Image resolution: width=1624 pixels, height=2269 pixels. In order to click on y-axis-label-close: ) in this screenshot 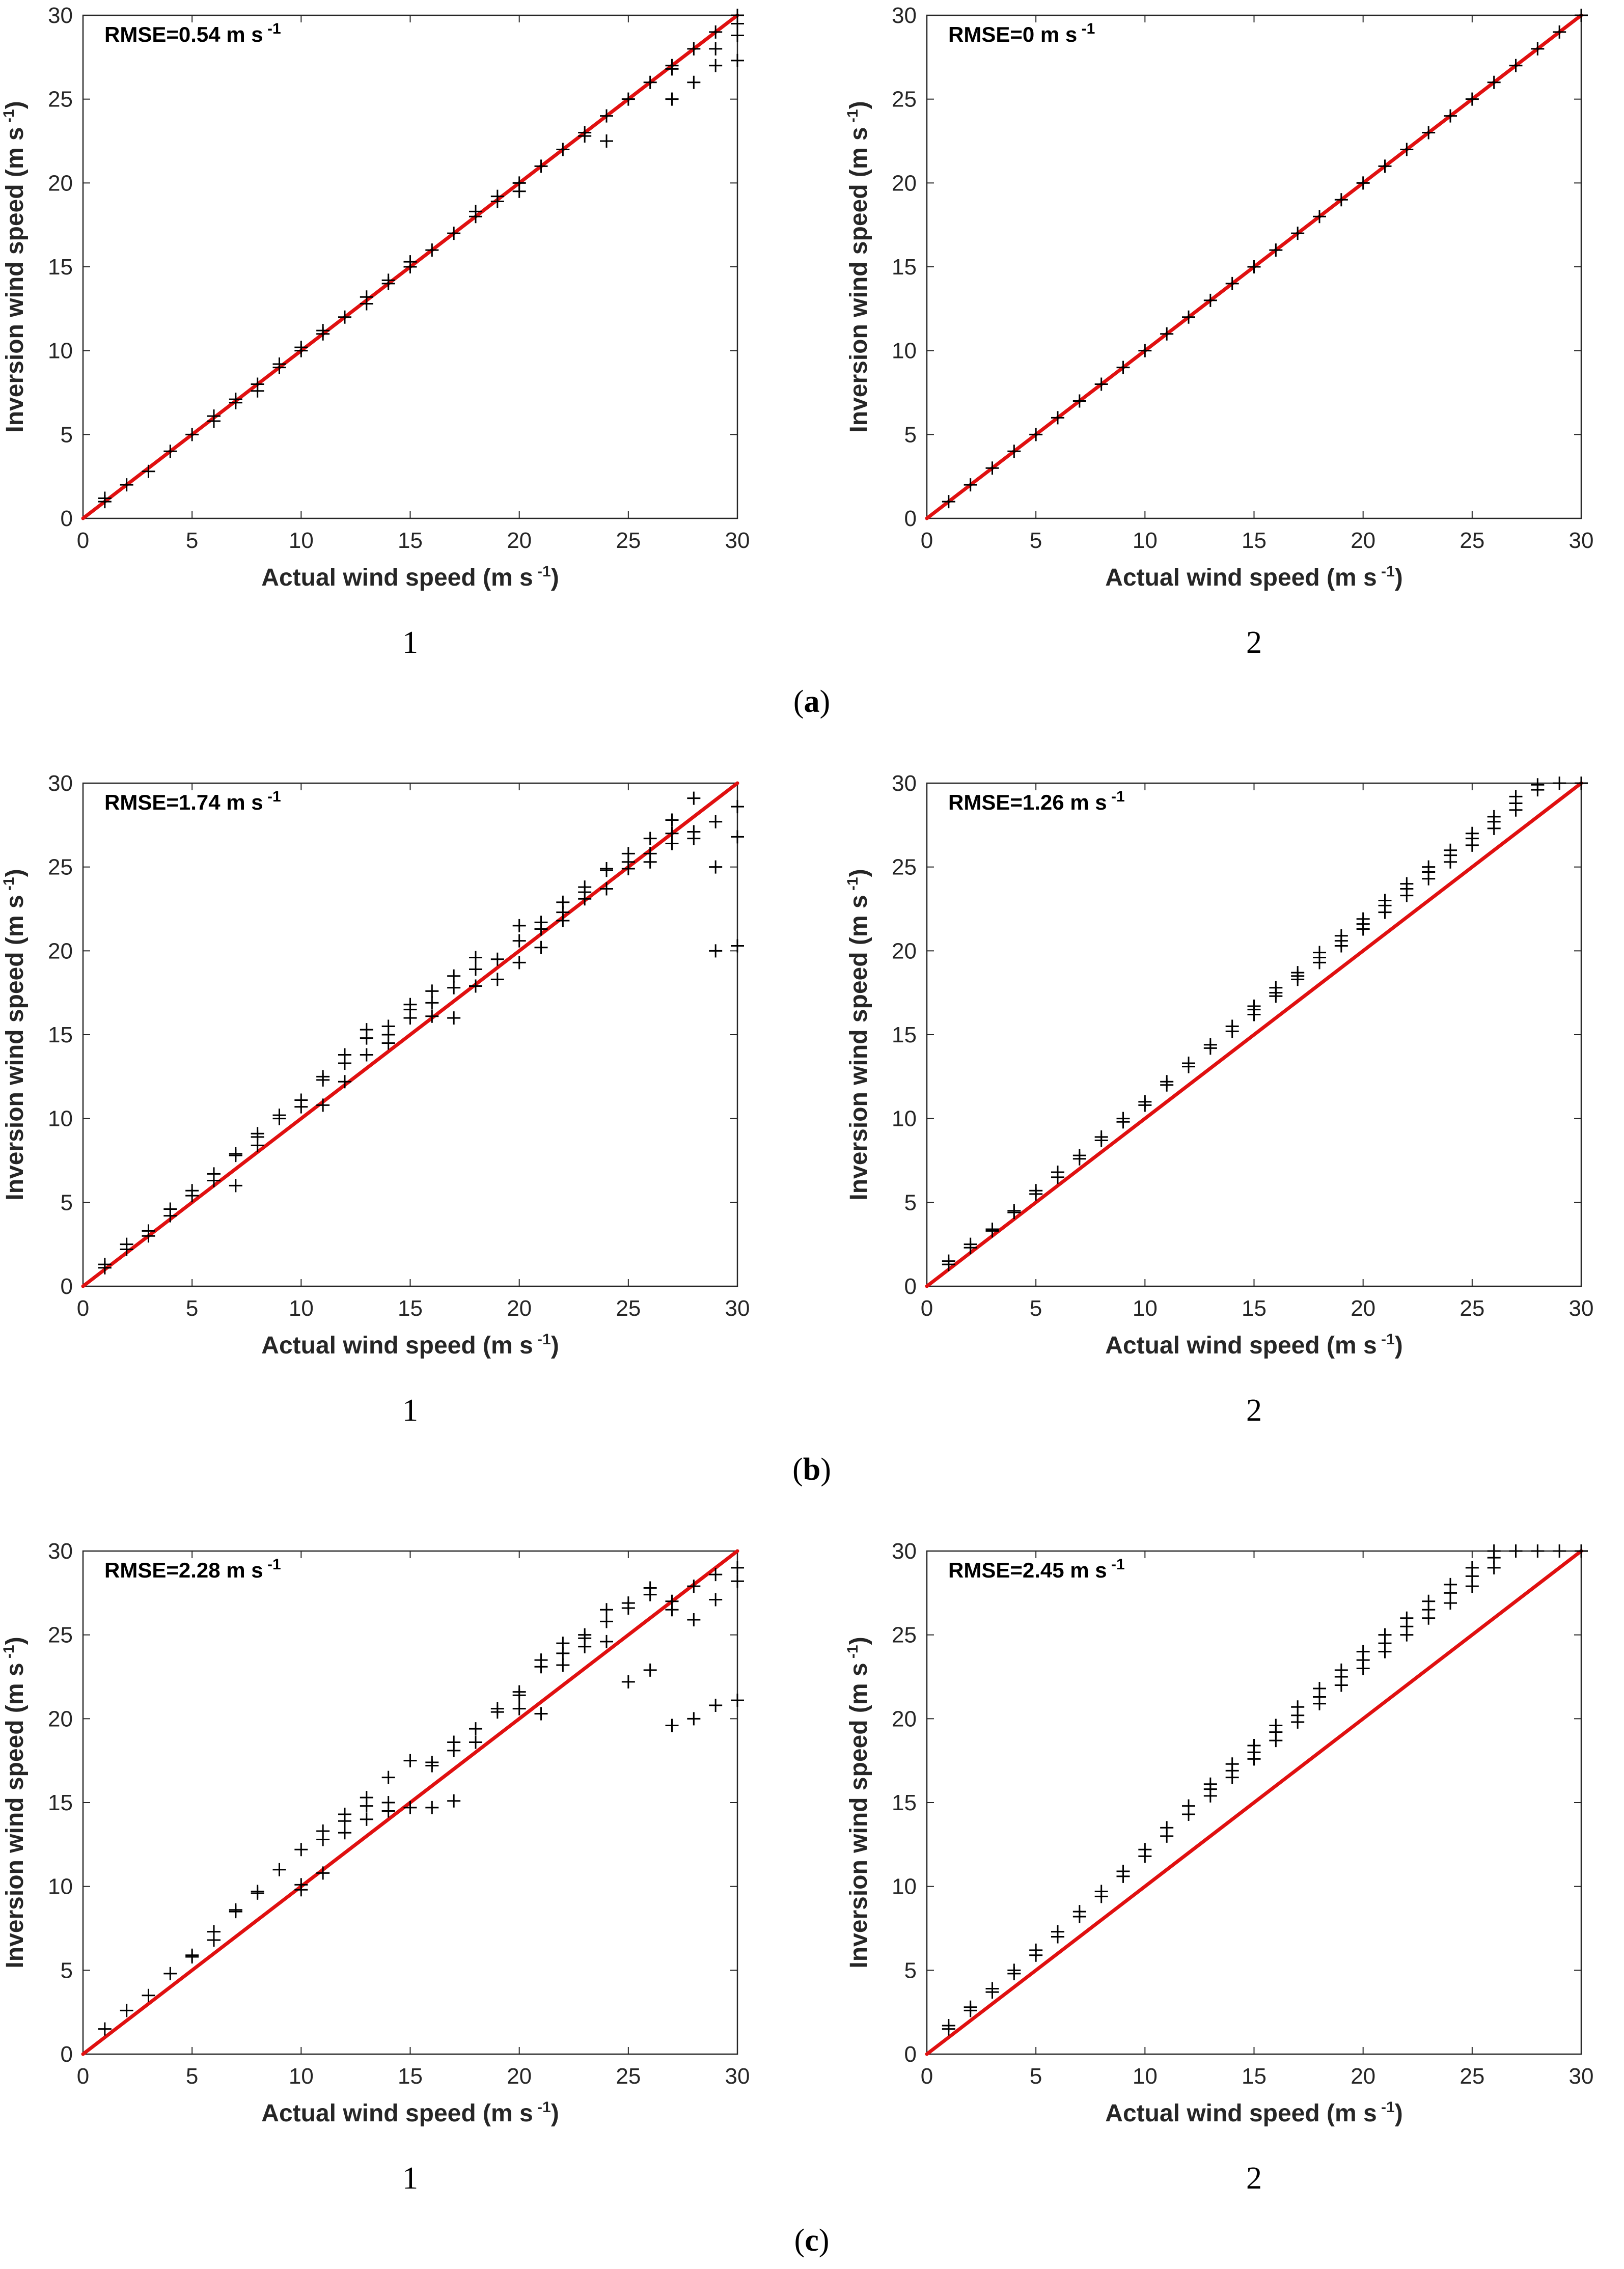, I will do `click(15, 105)`.